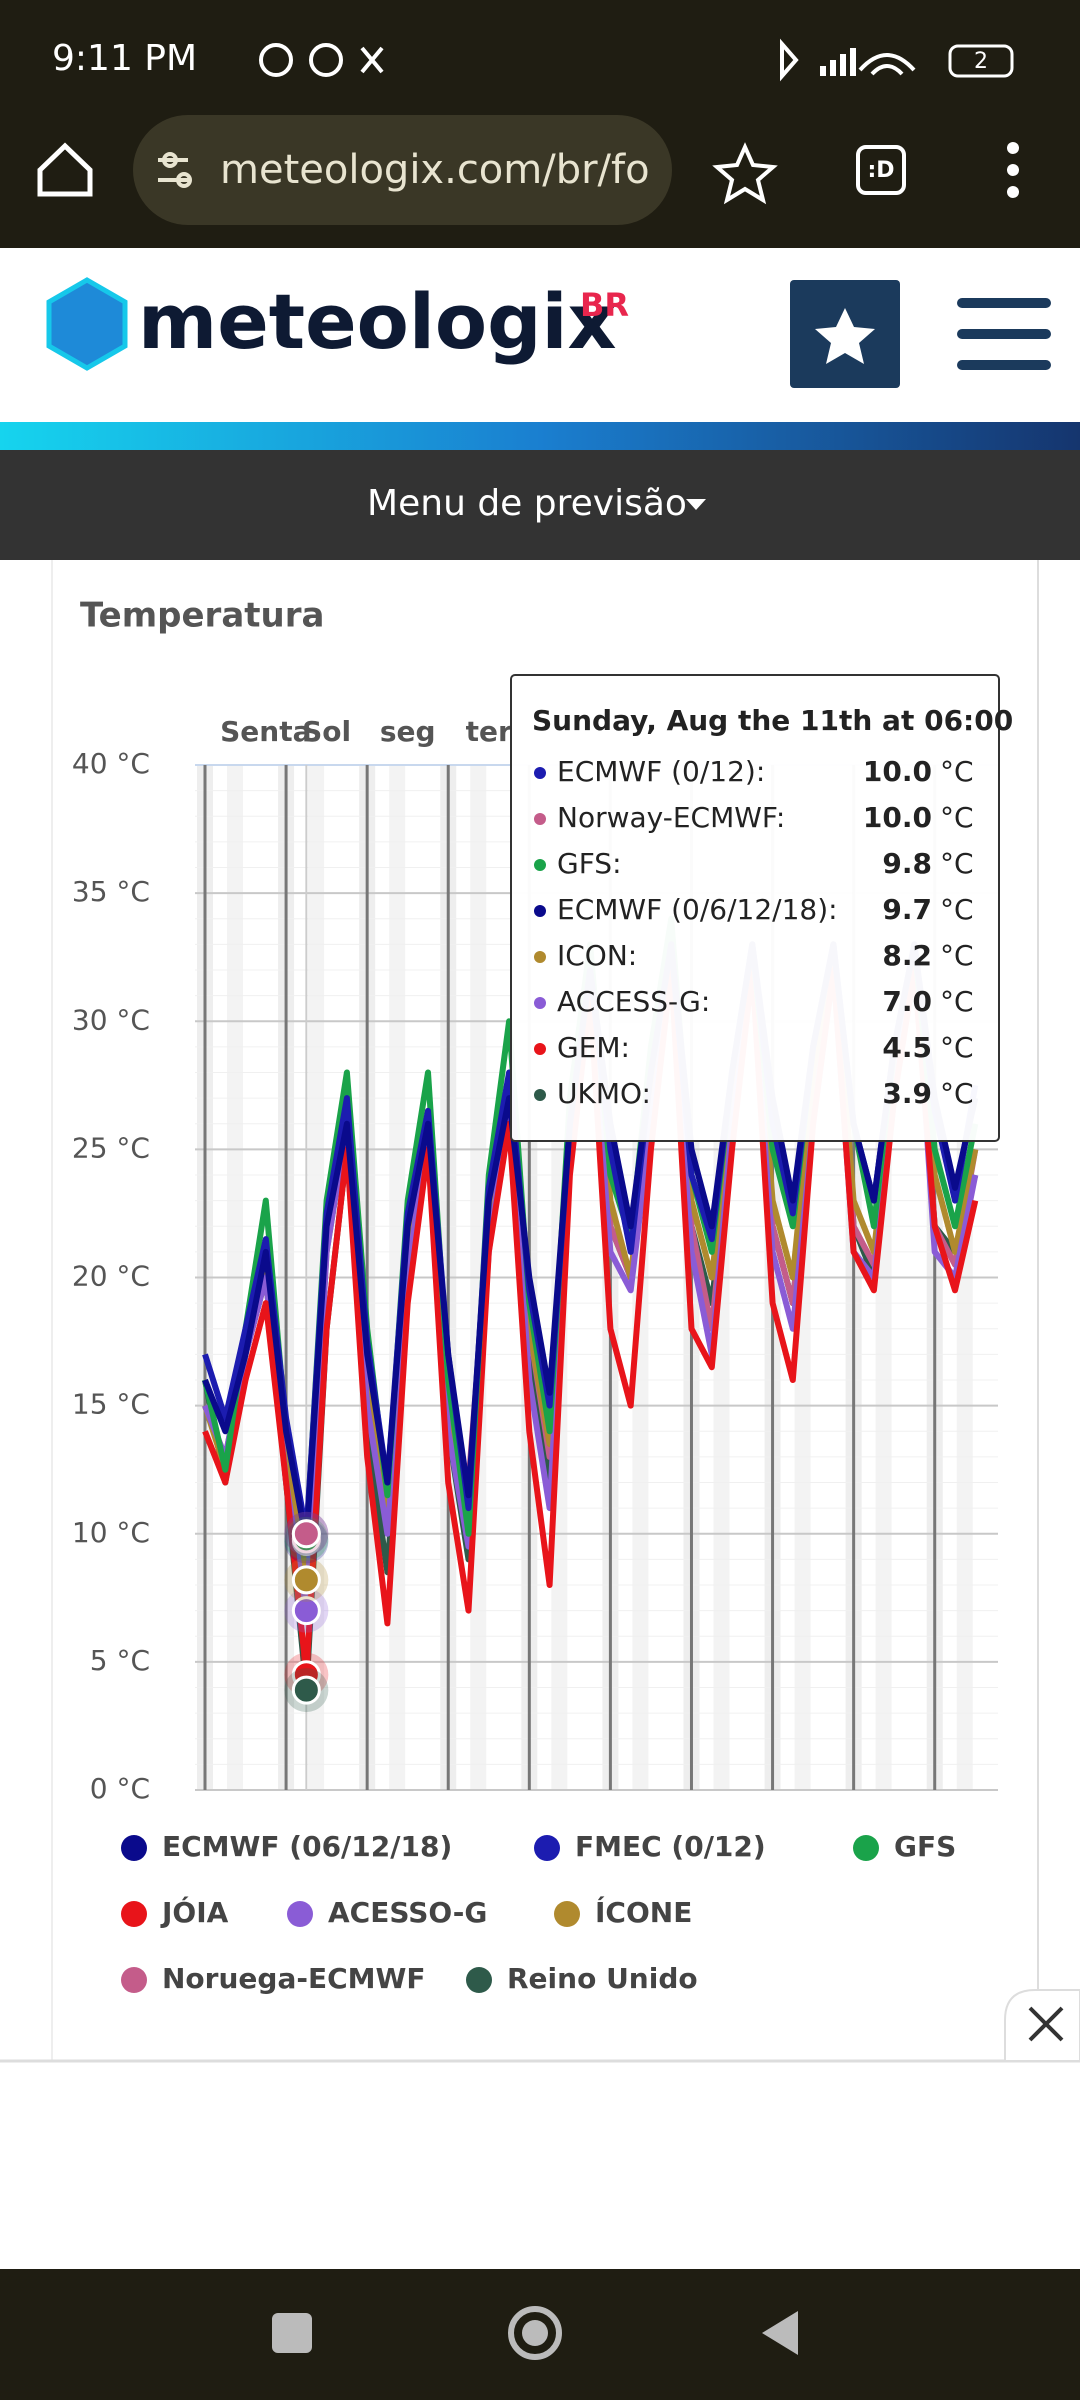 Image resolution: width=1080 pixels, height=2400 pixels. I want to click on favorites-icon, so click(845, 336).